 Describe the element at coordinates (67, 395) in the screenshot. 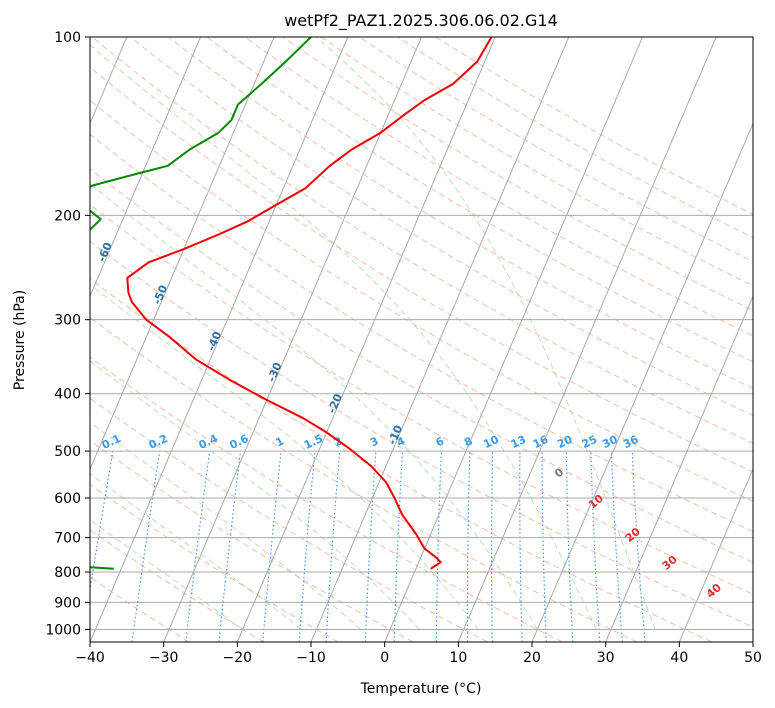

I see `y-tick-label: 400` at that location.